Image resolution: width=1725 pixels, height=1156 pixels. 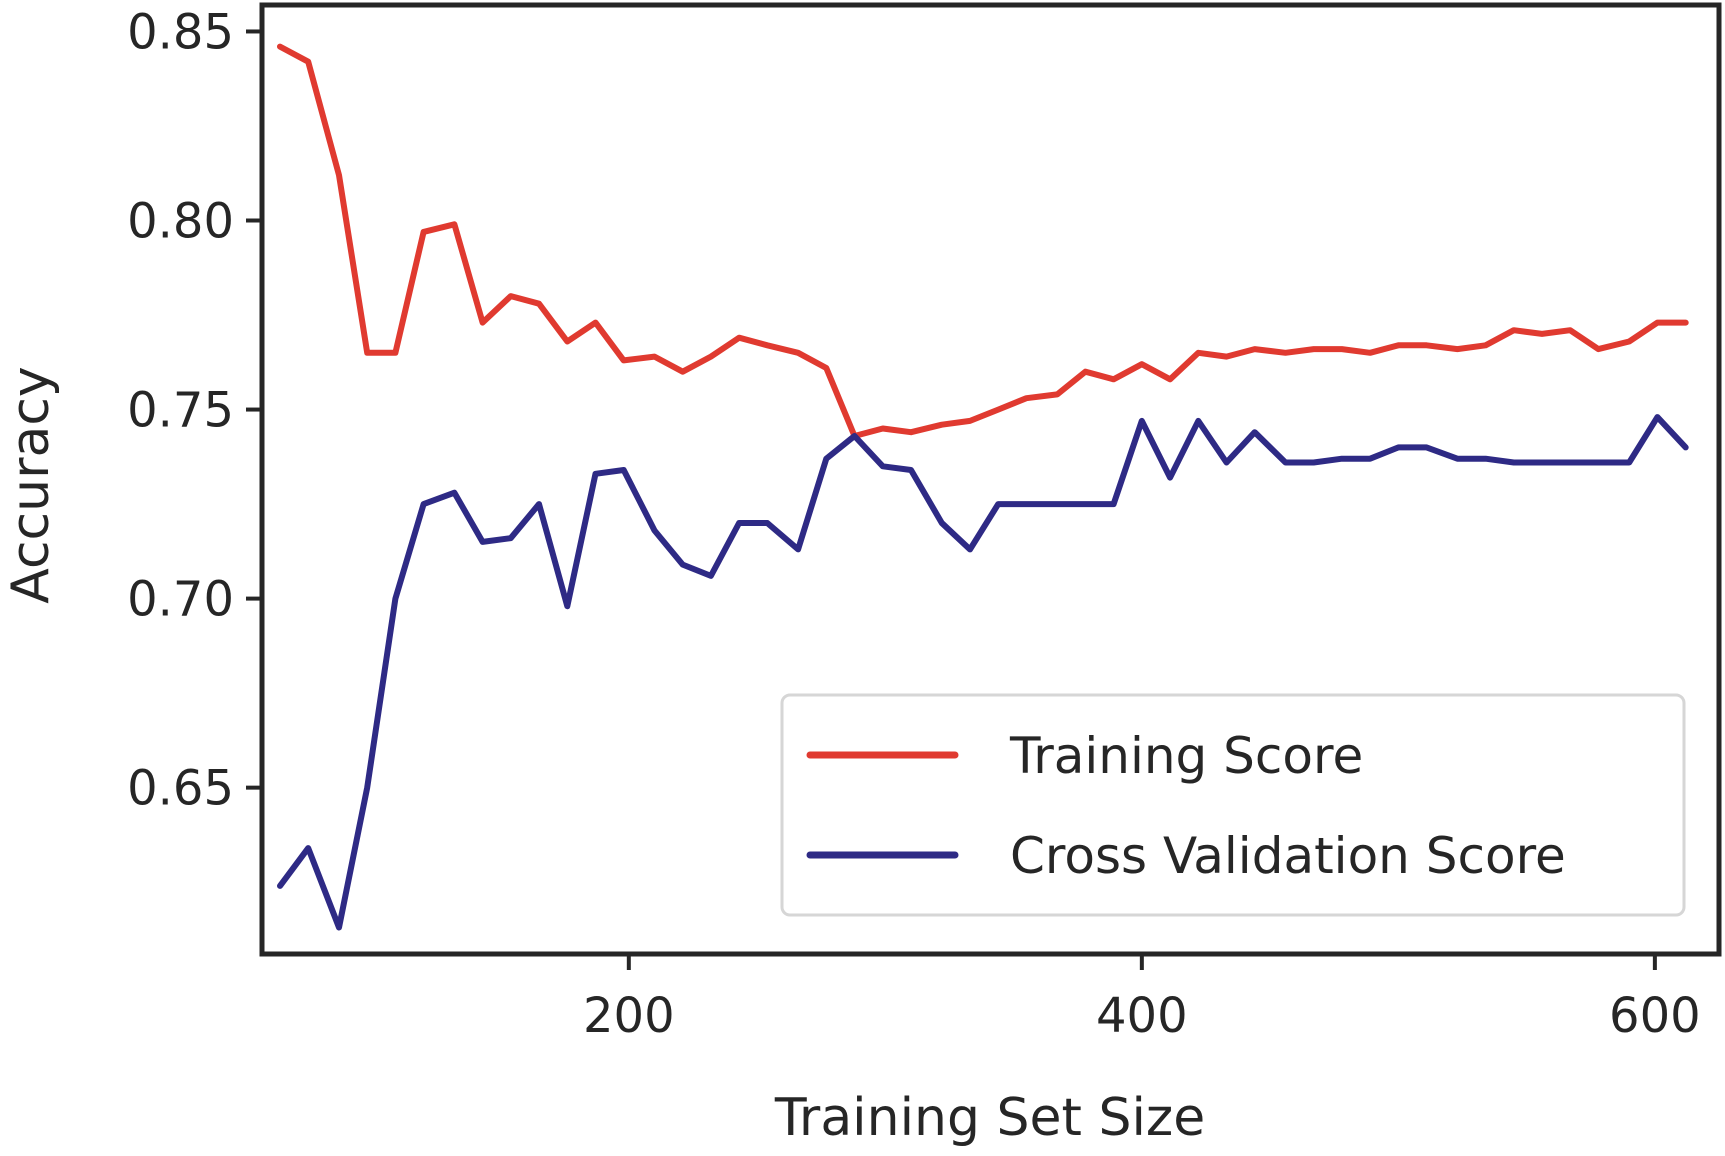 What do you see at coordinates (989, 1118) in the screenshot?
I see `x-axis-label: Training Set Size` at bounding box center [989, 1118].